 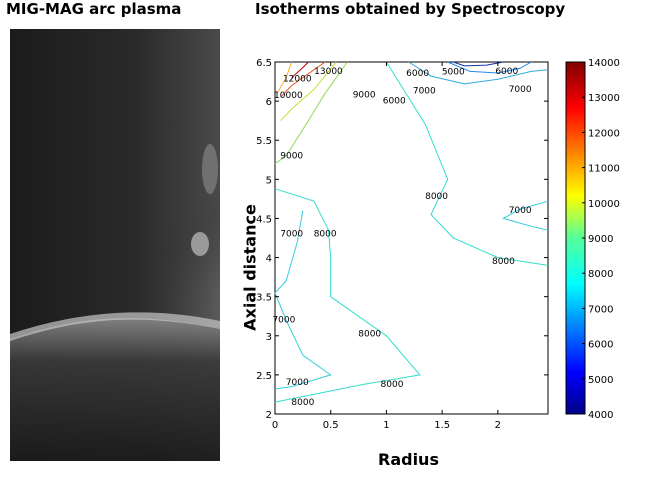 I want to click on contour-label-3: 9000, so click(x=364, y=95).